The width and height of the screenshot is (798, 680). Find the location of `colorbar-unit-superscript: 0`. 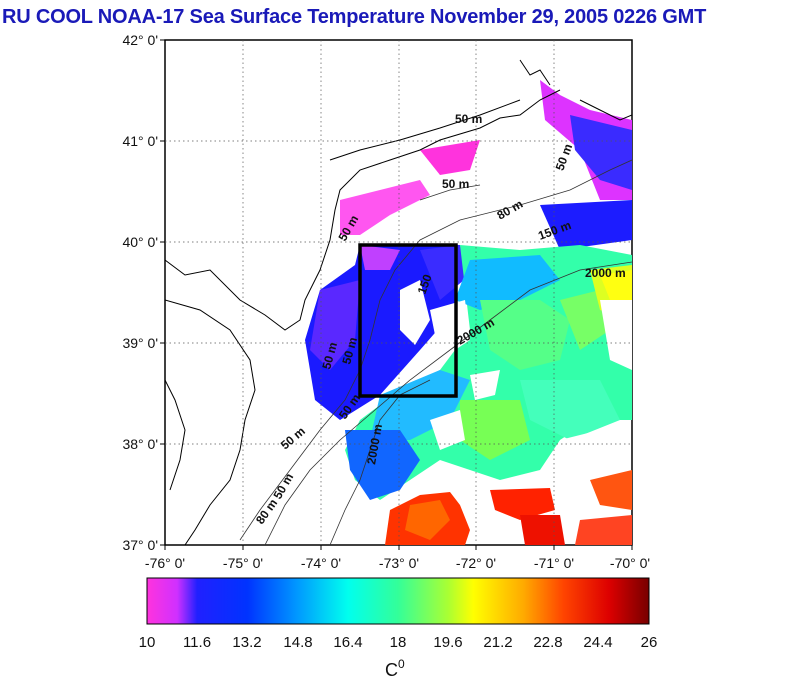

colorbar-unit-superscript: 0 is located at coordinates (401, 664).